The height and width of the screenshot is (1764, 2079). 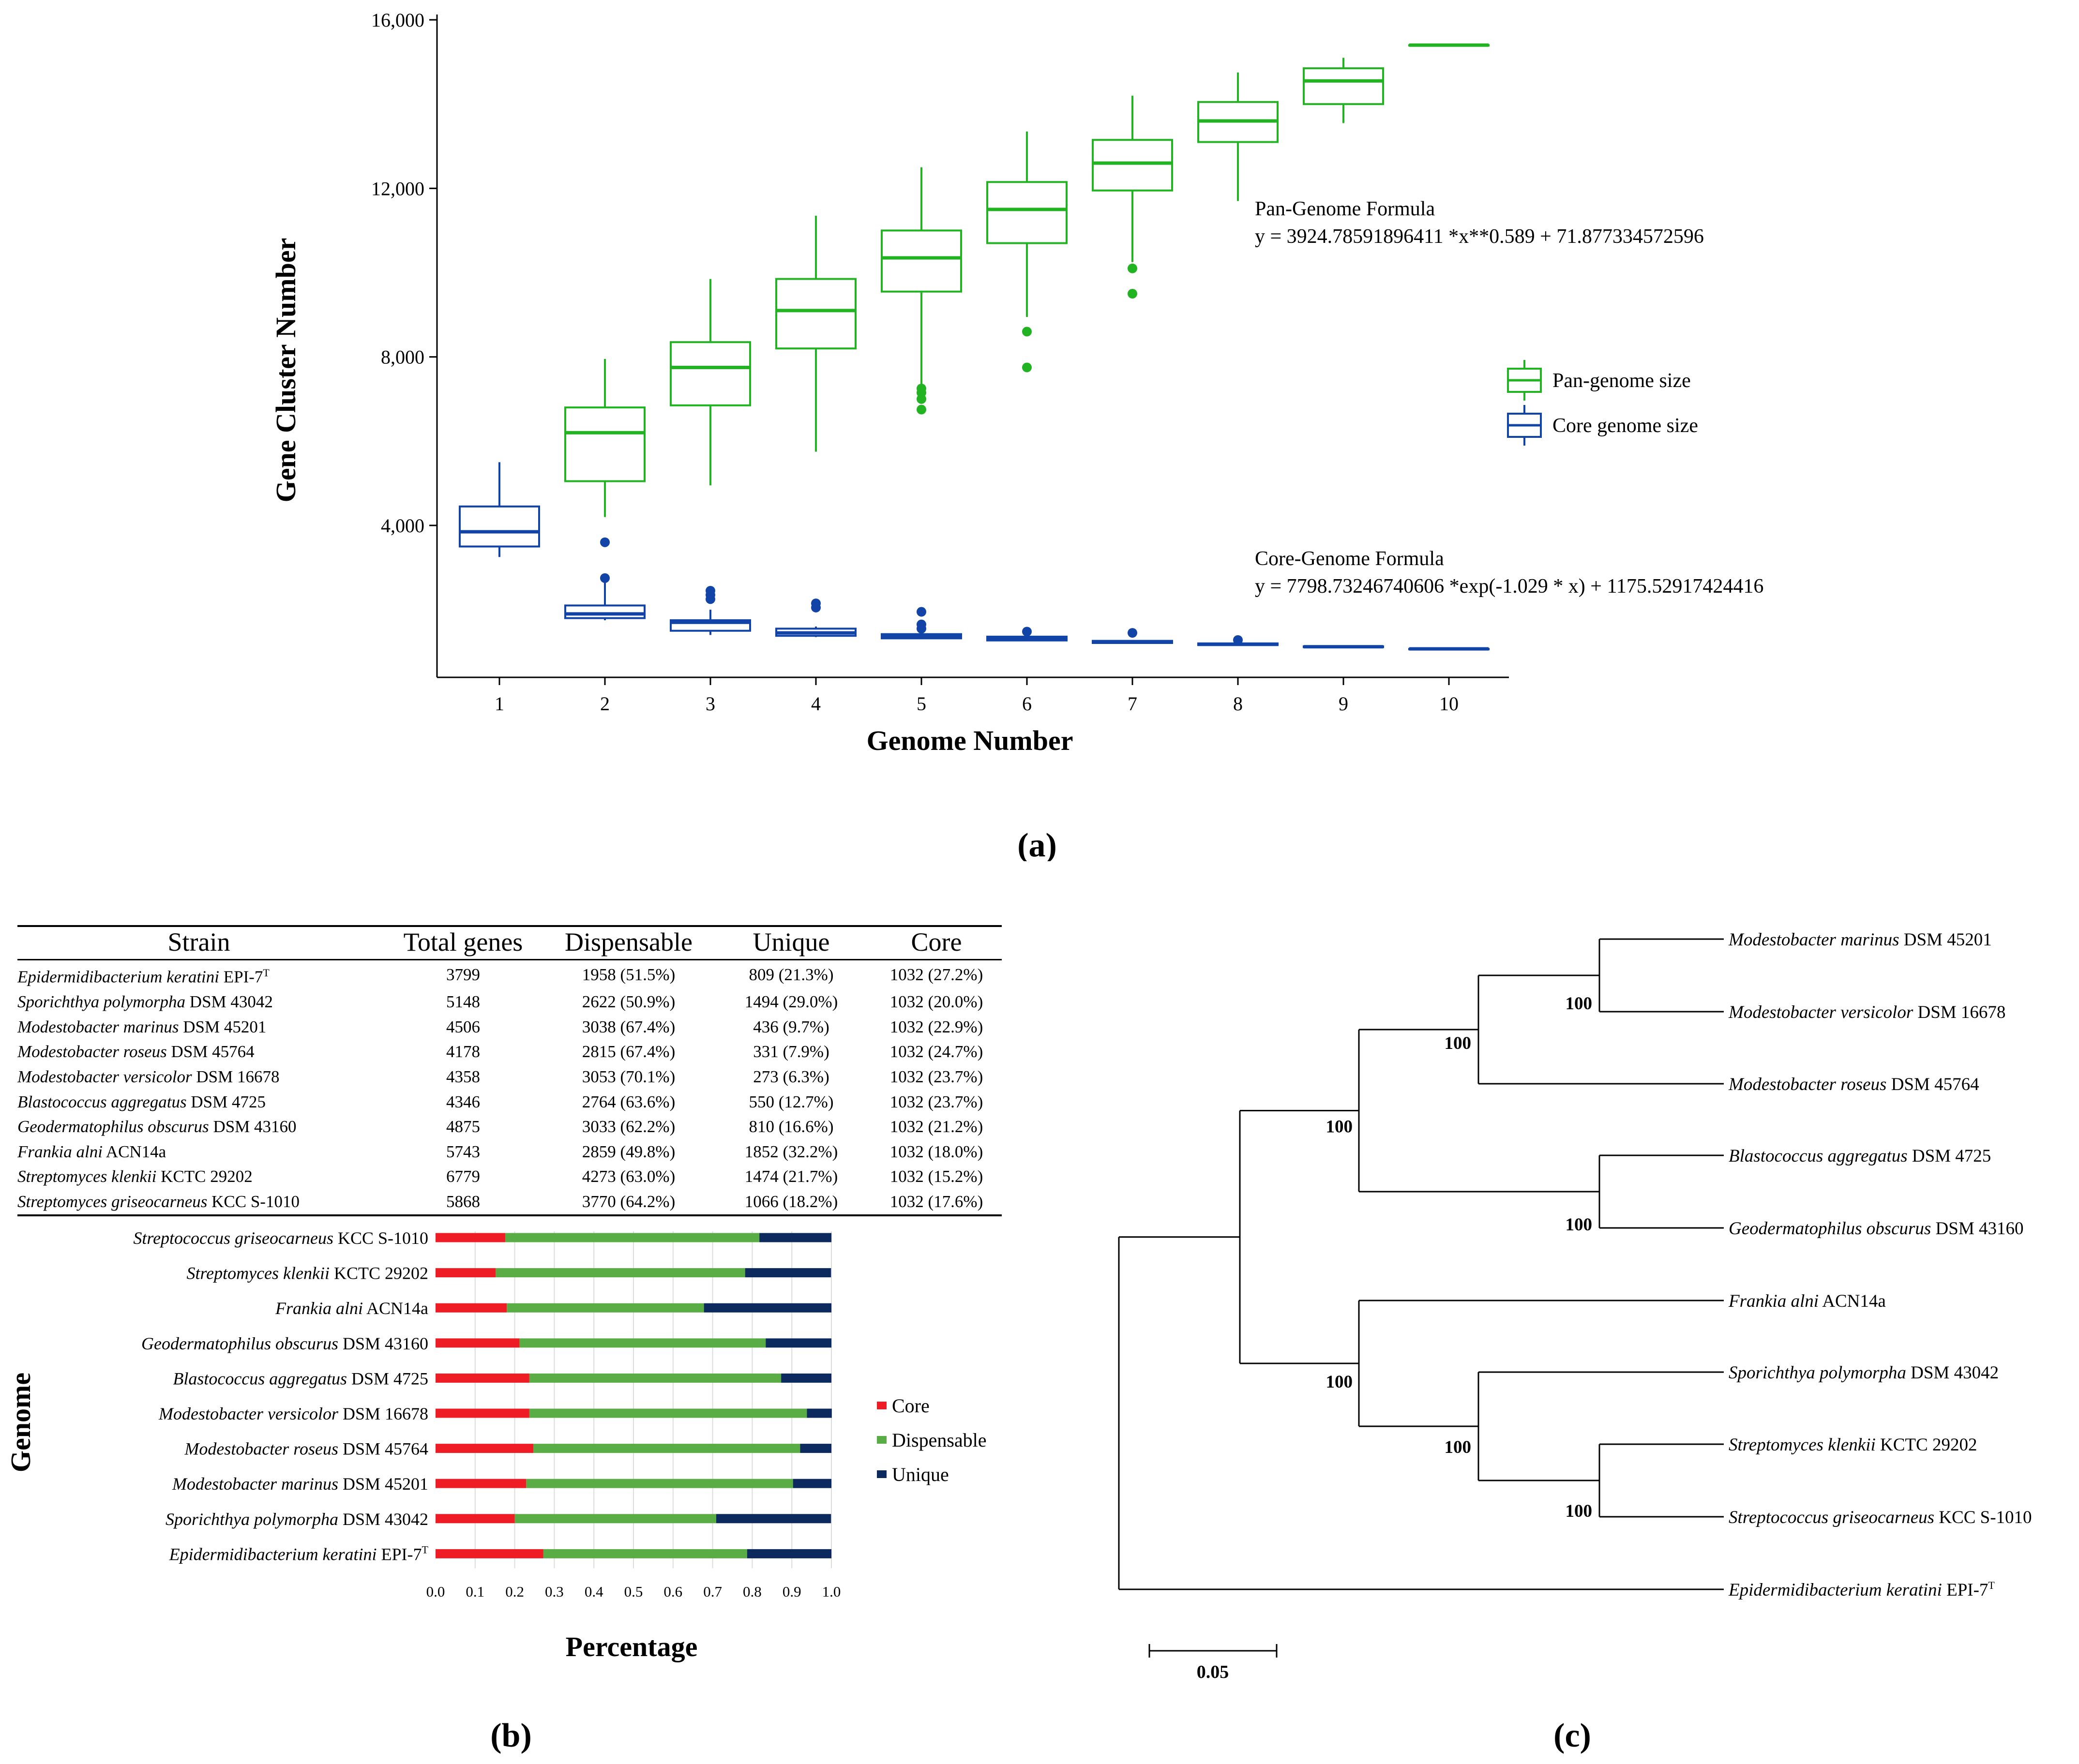 What do you see at coordinates (240, 1343) in the screenshot?
I see `species-genus: Geodermatophilus obscurus` at bounding box center [240, 1343].